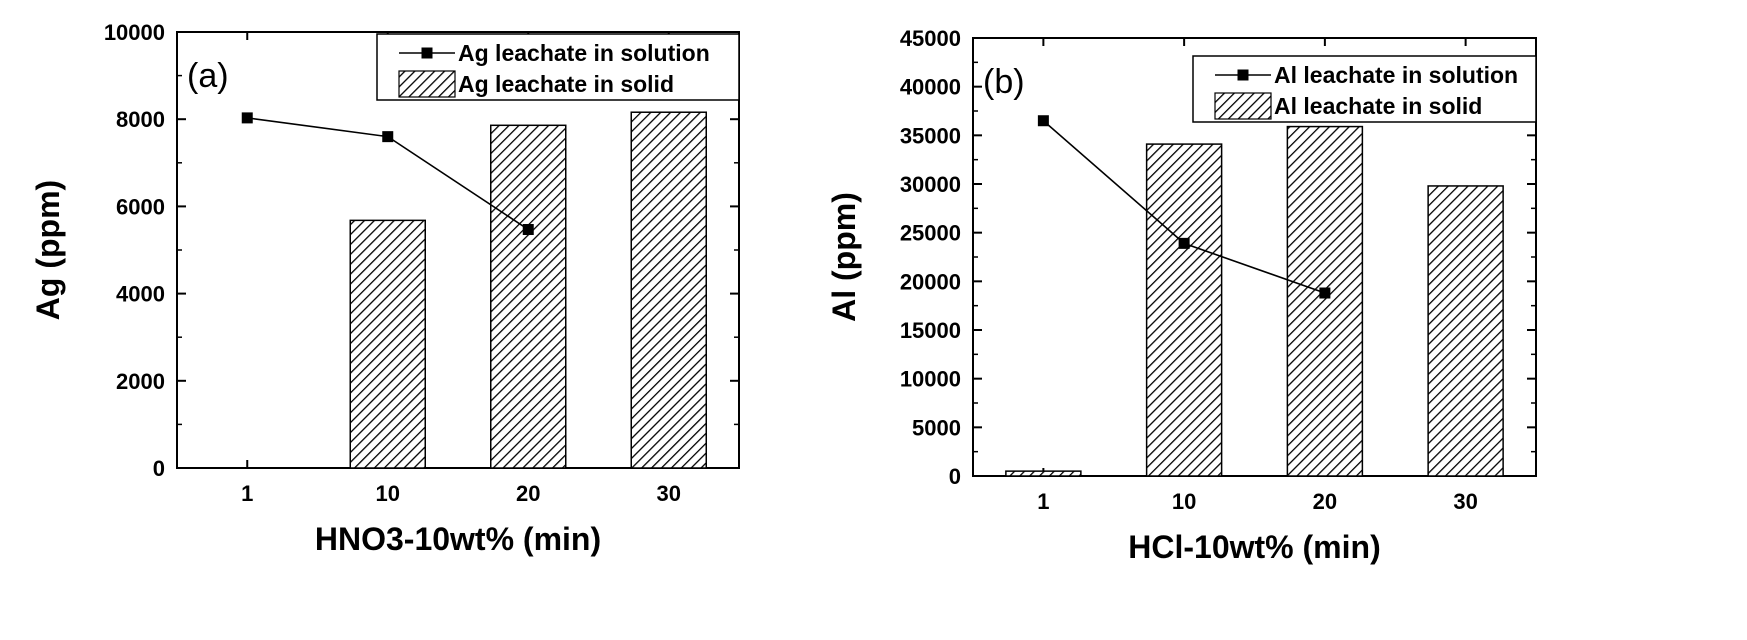 Image resolution: width=1747 pixels, height=640 pixels. Describe the element at coordinates (930, 281) in the screenshot. I see `y-tick-label: 20000` at that location.